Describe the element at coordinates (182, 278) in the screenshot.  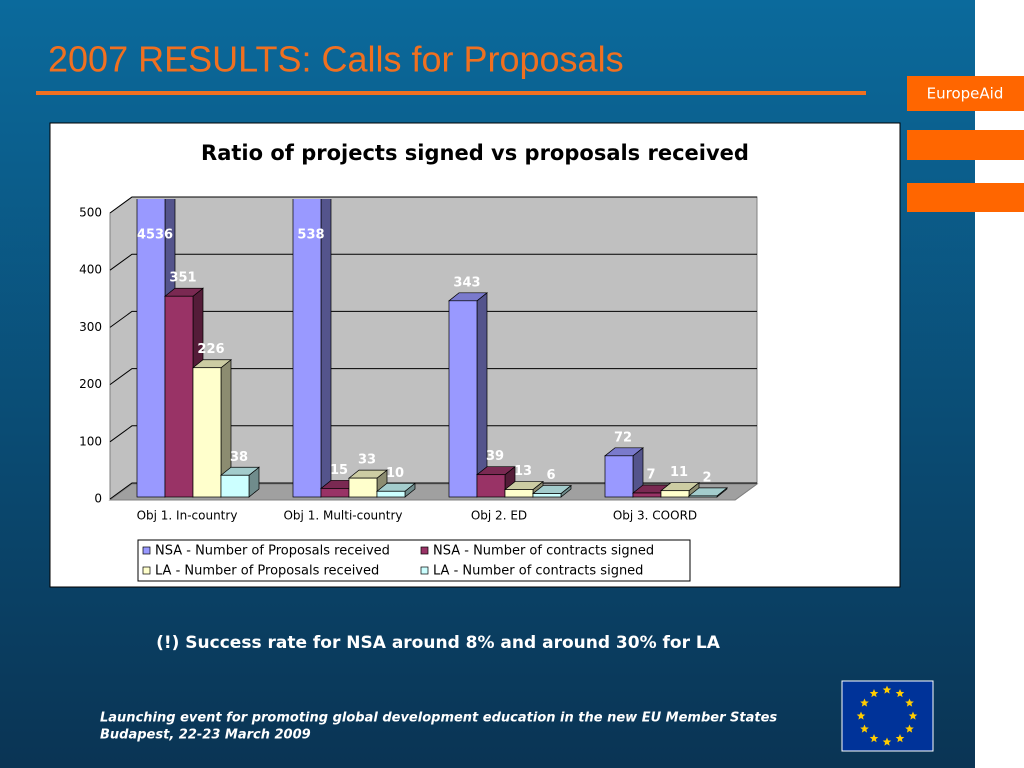
I see `data-label: 351` at that location.